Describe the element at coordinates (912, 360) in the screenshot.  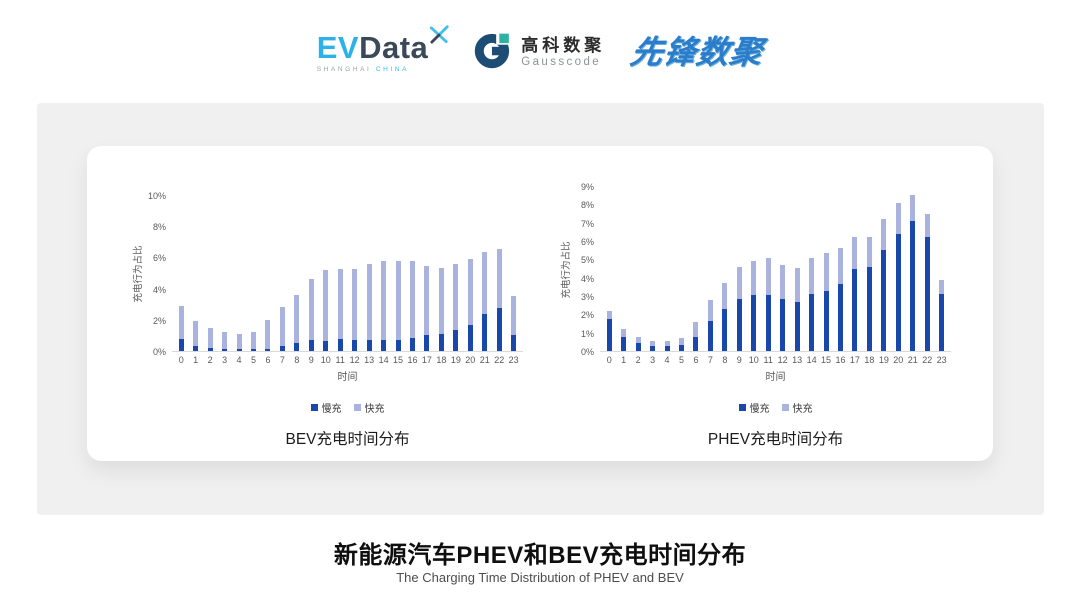
I see `x-axis-tick-label: 21` at that location.